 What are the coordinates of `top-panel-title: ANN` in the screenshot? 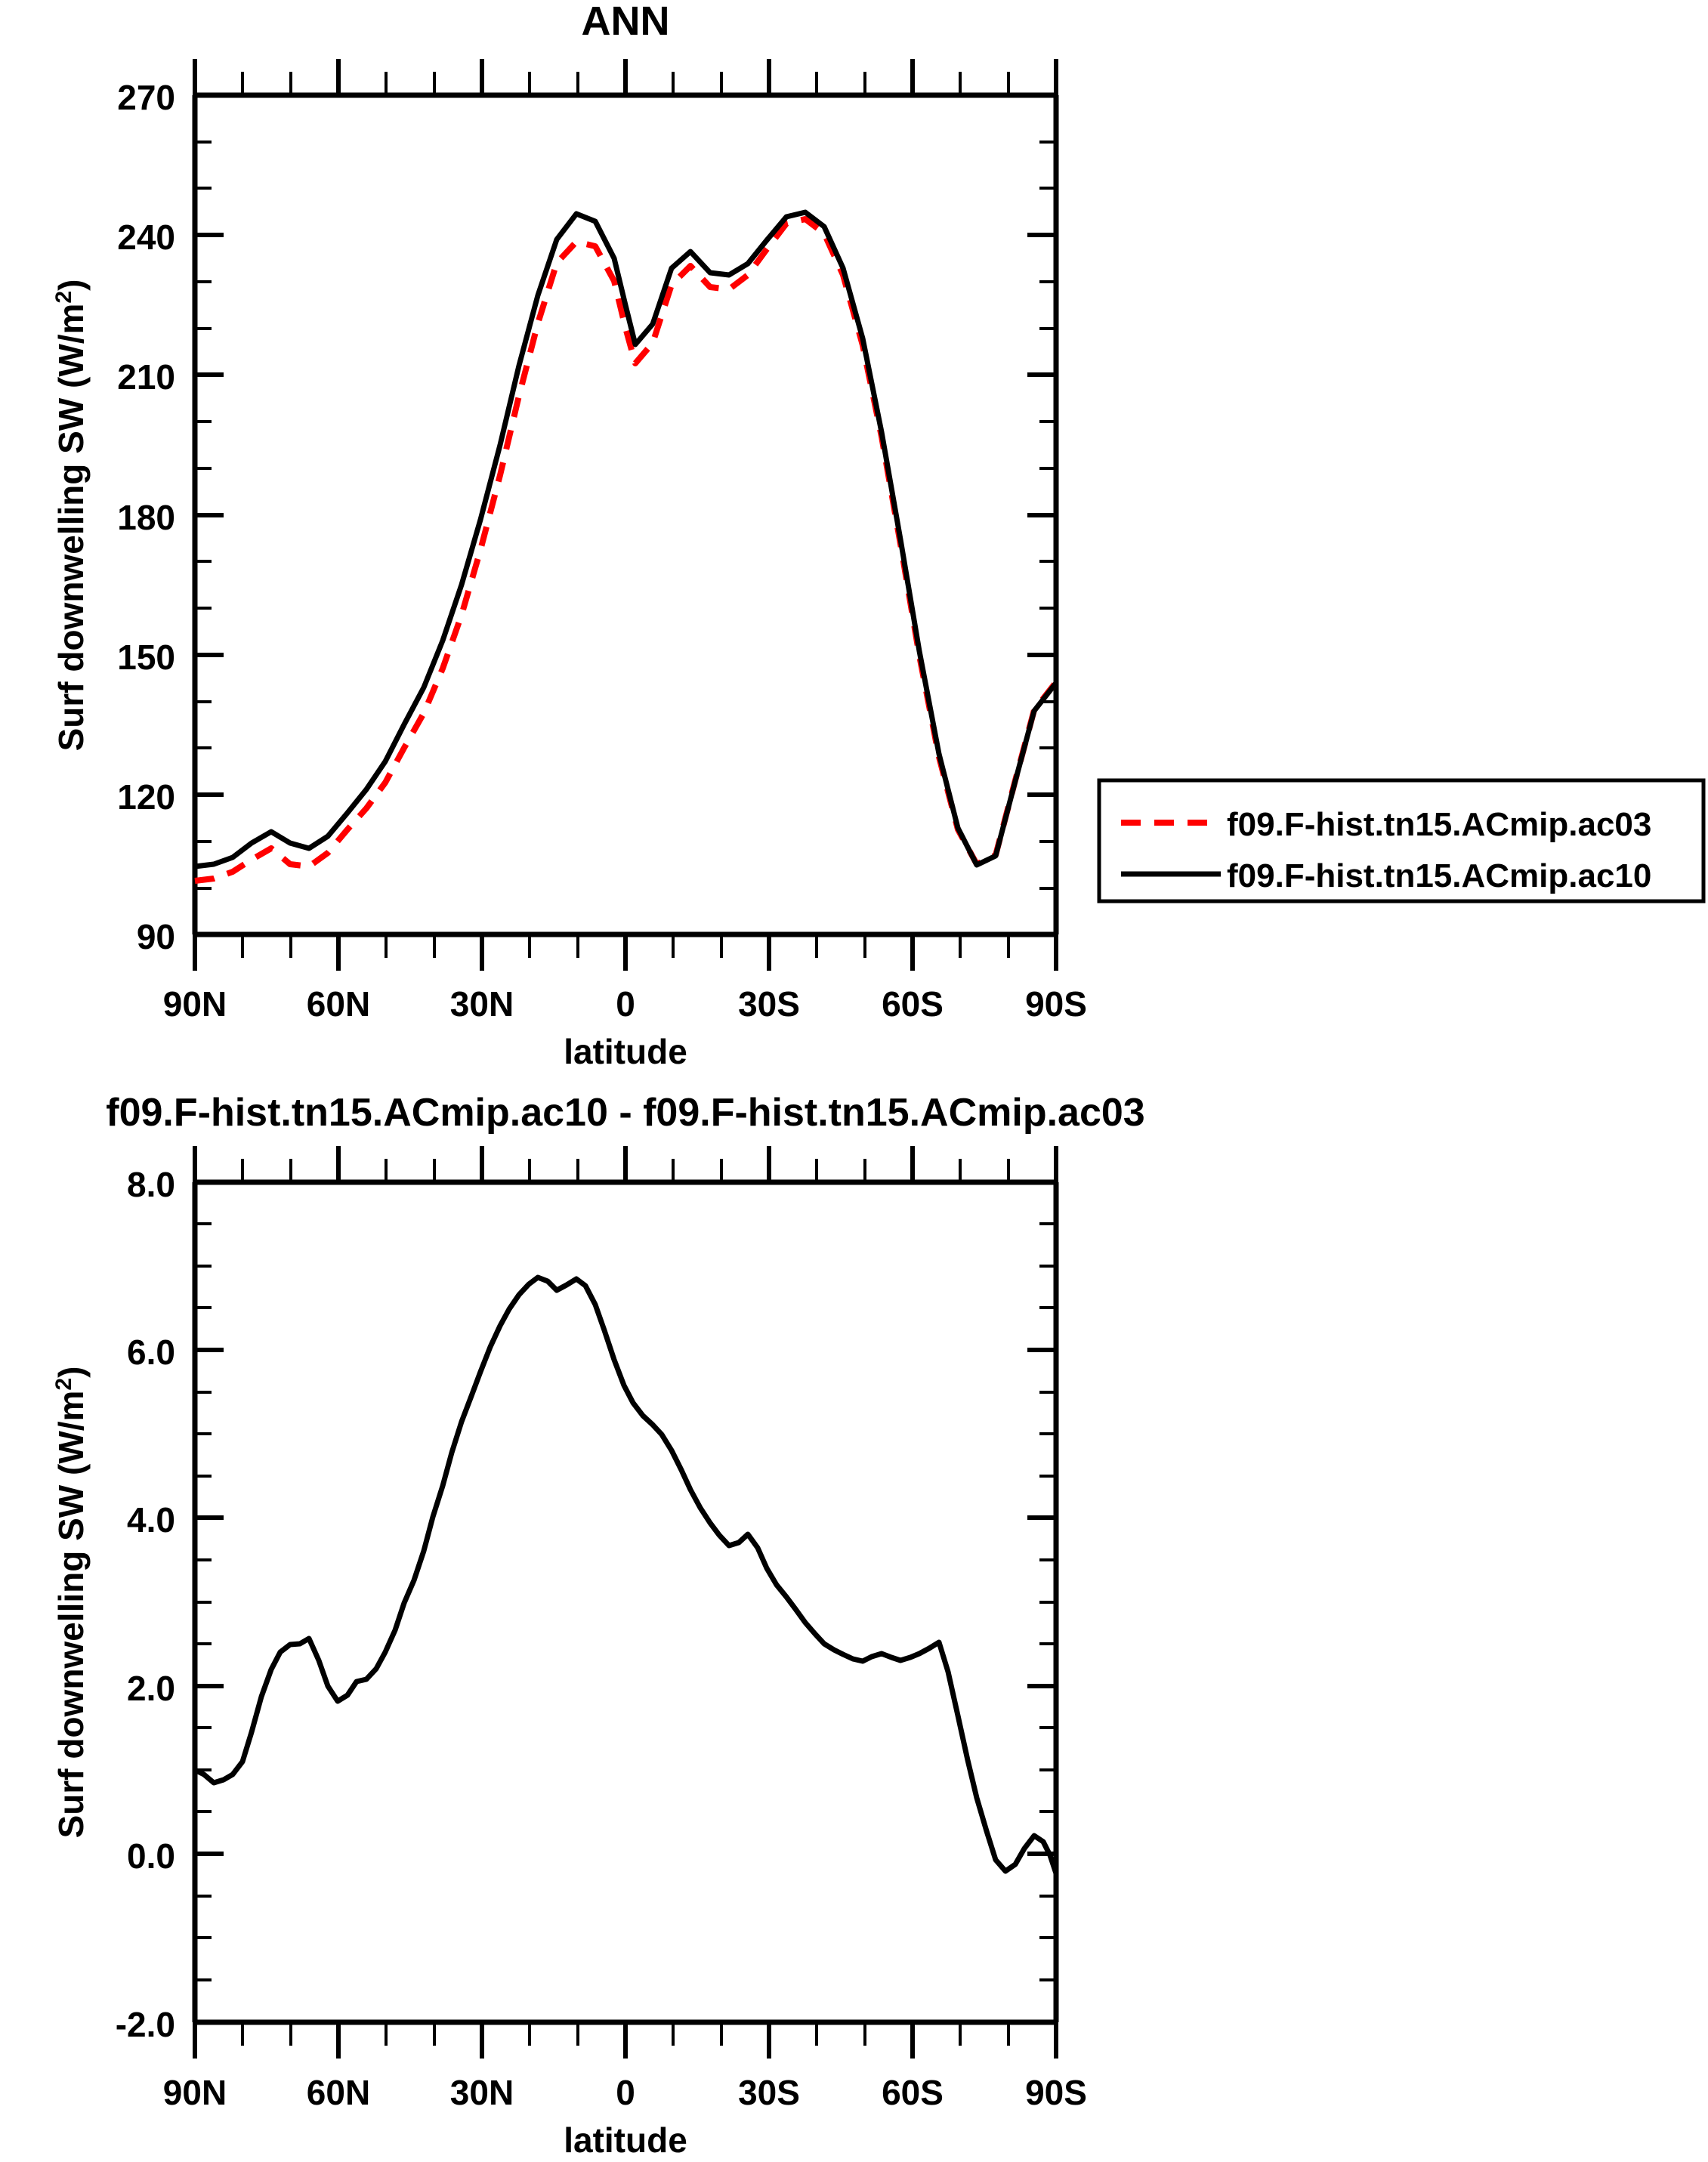 It's located at (626, 22).